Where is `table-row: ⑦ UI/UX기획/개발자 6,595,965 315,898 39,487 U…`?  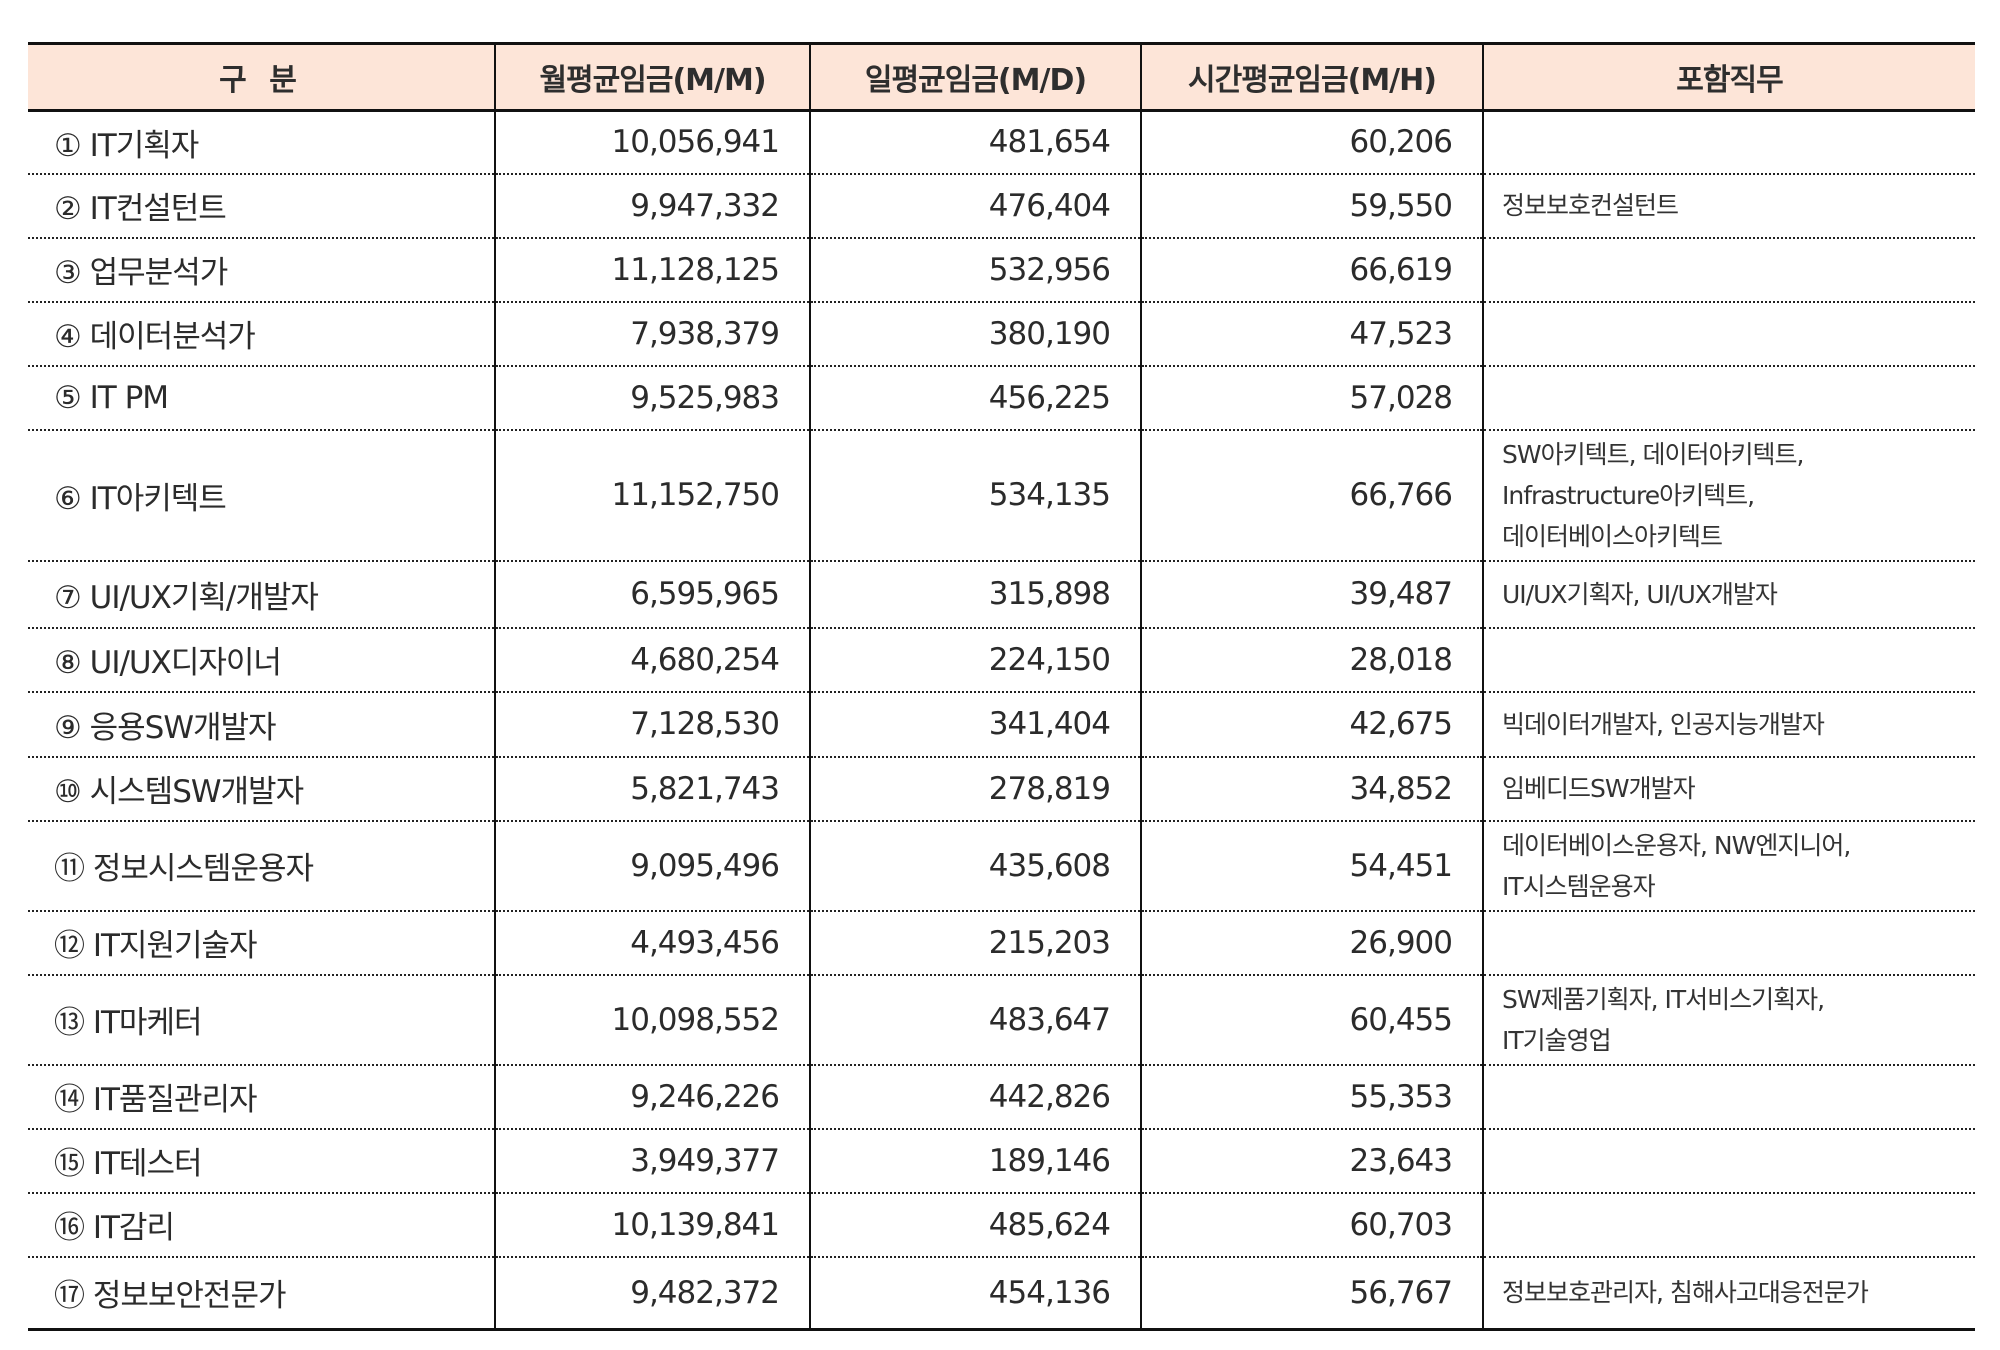 table-row: ⑦ UI/UX기획/개발자 6,595,965 315,898 39,487 U… is located at coordinates (1001, 594).